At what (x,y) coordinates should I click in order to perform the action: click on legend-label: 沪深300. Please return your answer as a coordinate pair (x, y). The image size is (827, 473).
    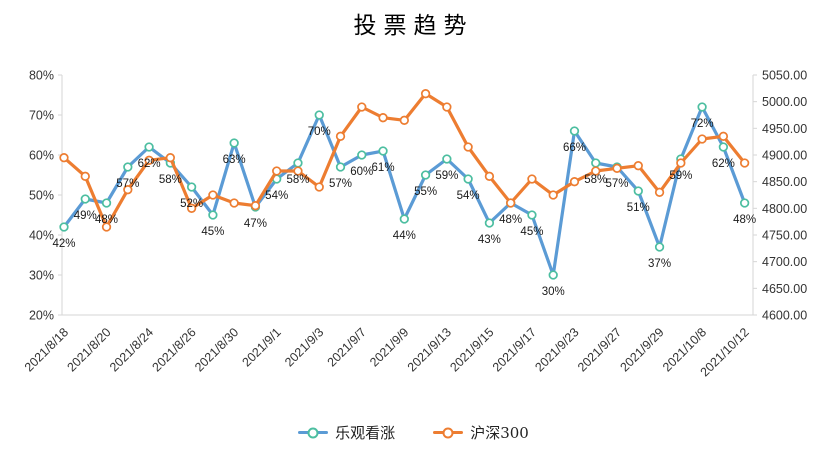
    Looking at the image, I should click on (499, 433).